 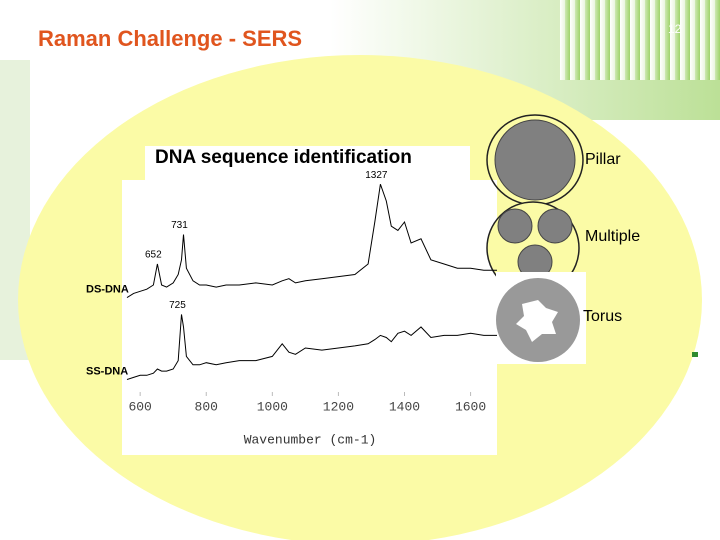 I want to click on peak-label: 652, so click(x=153, y=255).